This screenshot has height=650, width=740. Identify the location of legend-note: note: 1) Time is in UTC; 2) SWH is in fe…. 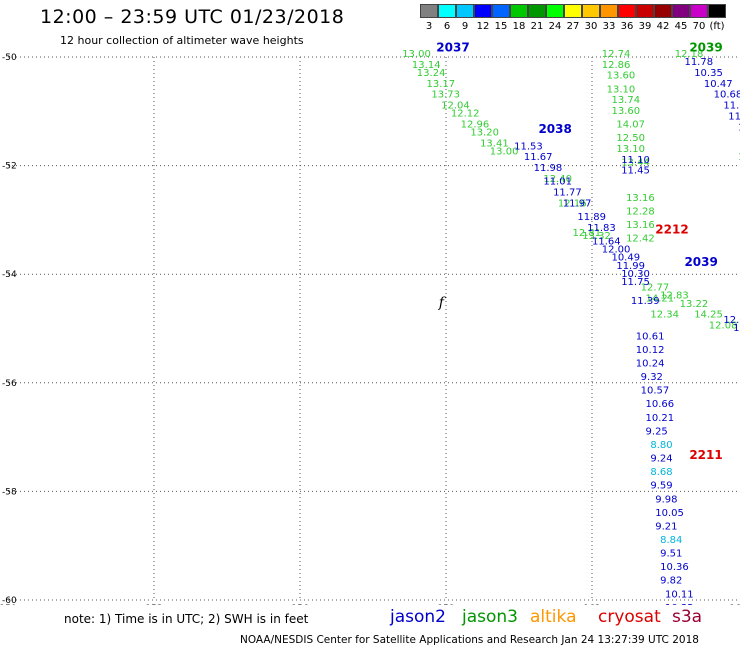
(186, 619).